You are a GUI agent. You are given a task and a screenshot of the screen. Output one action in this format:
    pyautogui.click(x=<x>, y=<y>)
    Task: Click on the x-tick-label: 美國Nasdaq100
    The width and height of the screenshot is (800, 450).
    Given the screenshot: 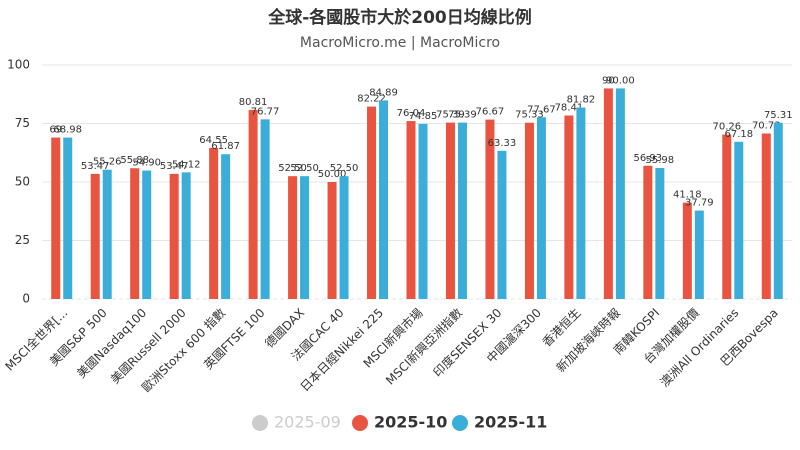 What is the action you would take?
    pyautogui.click(x=111, y=343)
    